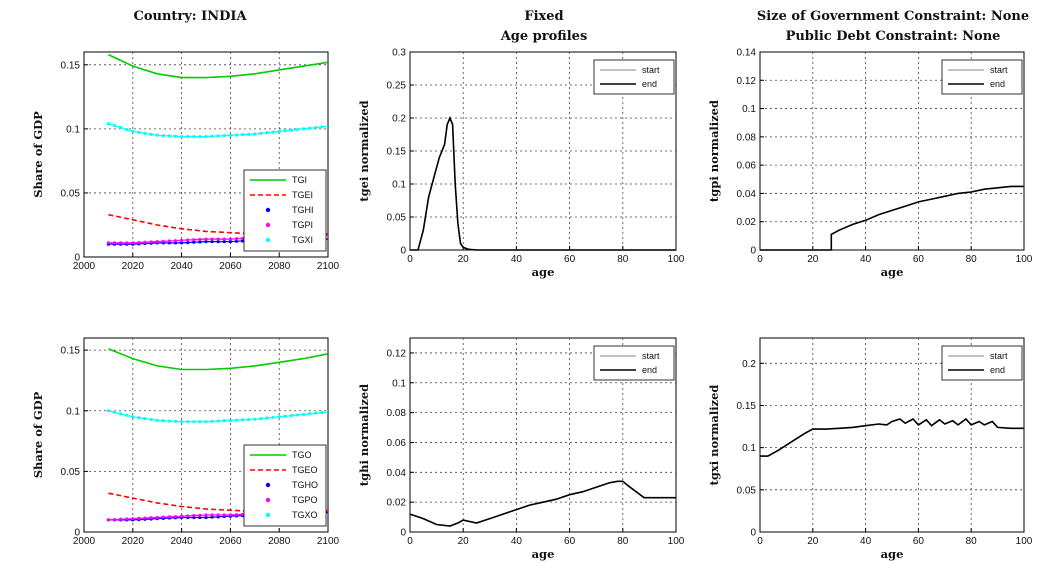 The image size is (1041, 569). I want to click on y-axis-label: tghi normalized, so click(364, 435).